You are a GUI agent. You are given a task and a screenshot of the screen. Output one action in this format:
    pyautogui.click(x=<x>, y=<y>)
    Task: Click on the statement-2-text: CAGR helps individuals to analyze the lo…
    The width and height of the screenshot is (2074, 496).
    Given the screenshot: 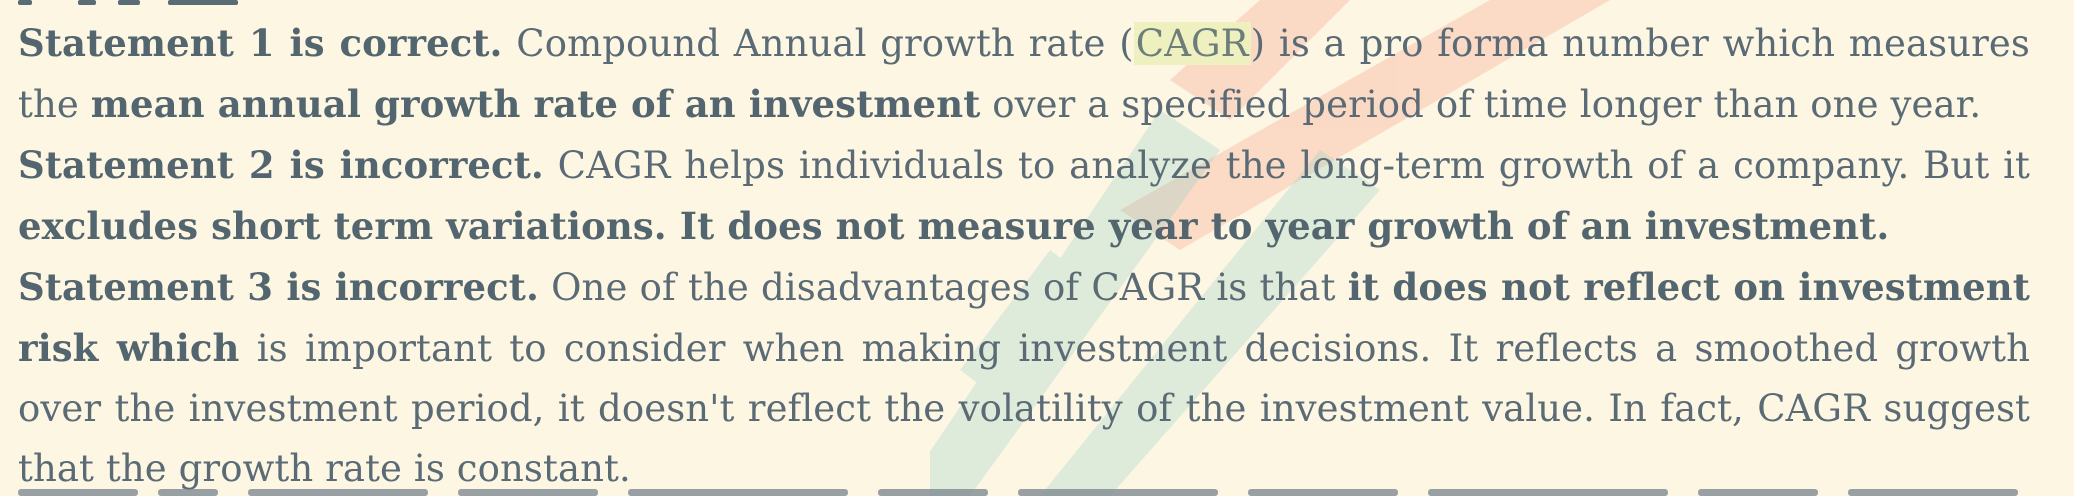 What is the action you would take?
    pyautogui.click(x=1286, y=165)
    